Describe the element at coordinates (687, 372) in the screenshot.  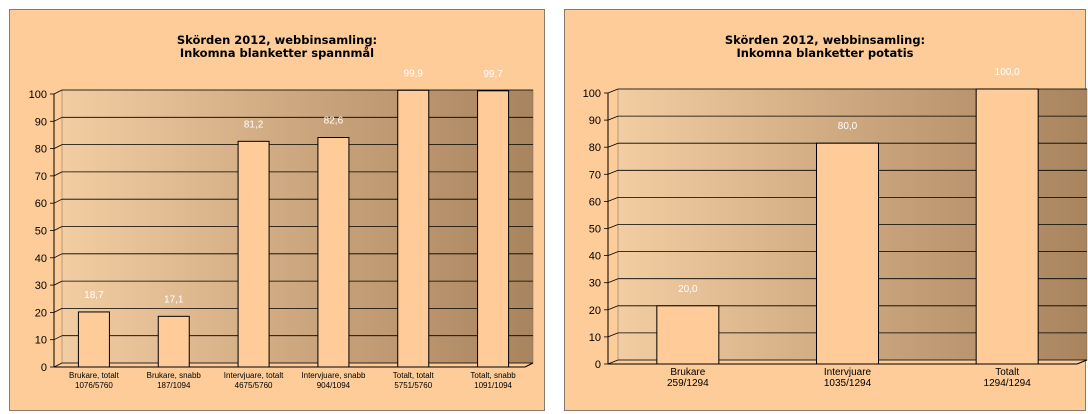
I see `x-tick-label: Brukare` at that location.